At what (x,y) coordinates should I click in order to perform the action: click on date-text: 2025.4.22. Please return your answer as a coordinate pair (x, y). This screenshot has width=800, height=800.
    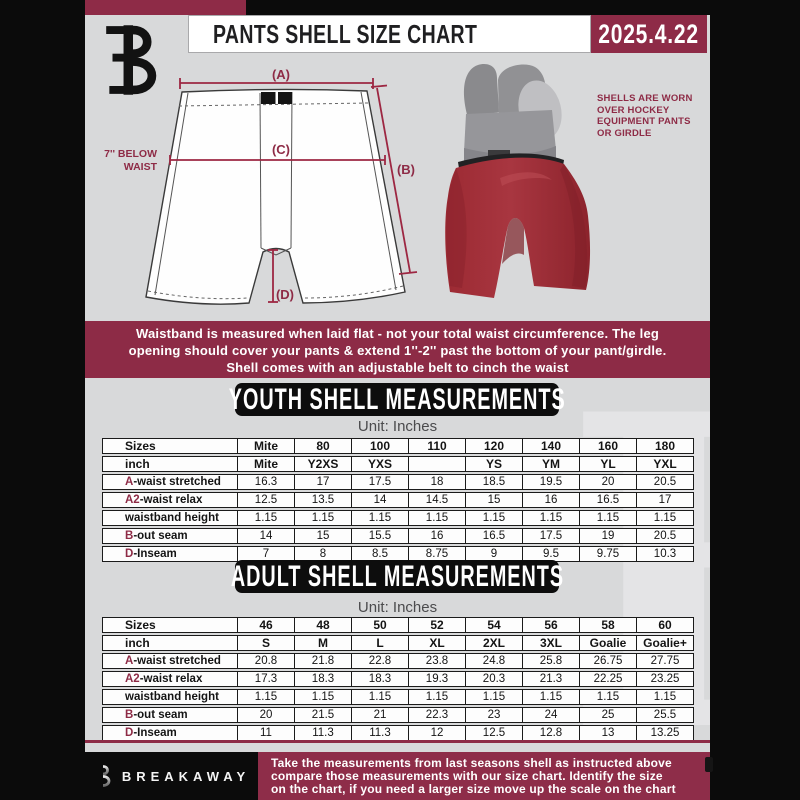
    Looking at the image, I should click on (649, 33).